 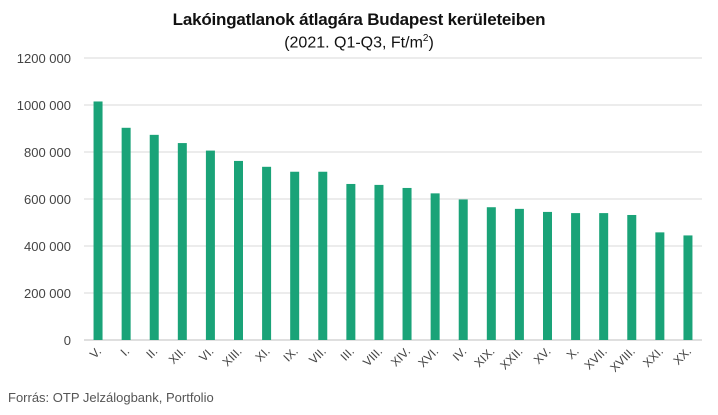 I want to click on x-tick-label: XV., so click(x=542, y=355).